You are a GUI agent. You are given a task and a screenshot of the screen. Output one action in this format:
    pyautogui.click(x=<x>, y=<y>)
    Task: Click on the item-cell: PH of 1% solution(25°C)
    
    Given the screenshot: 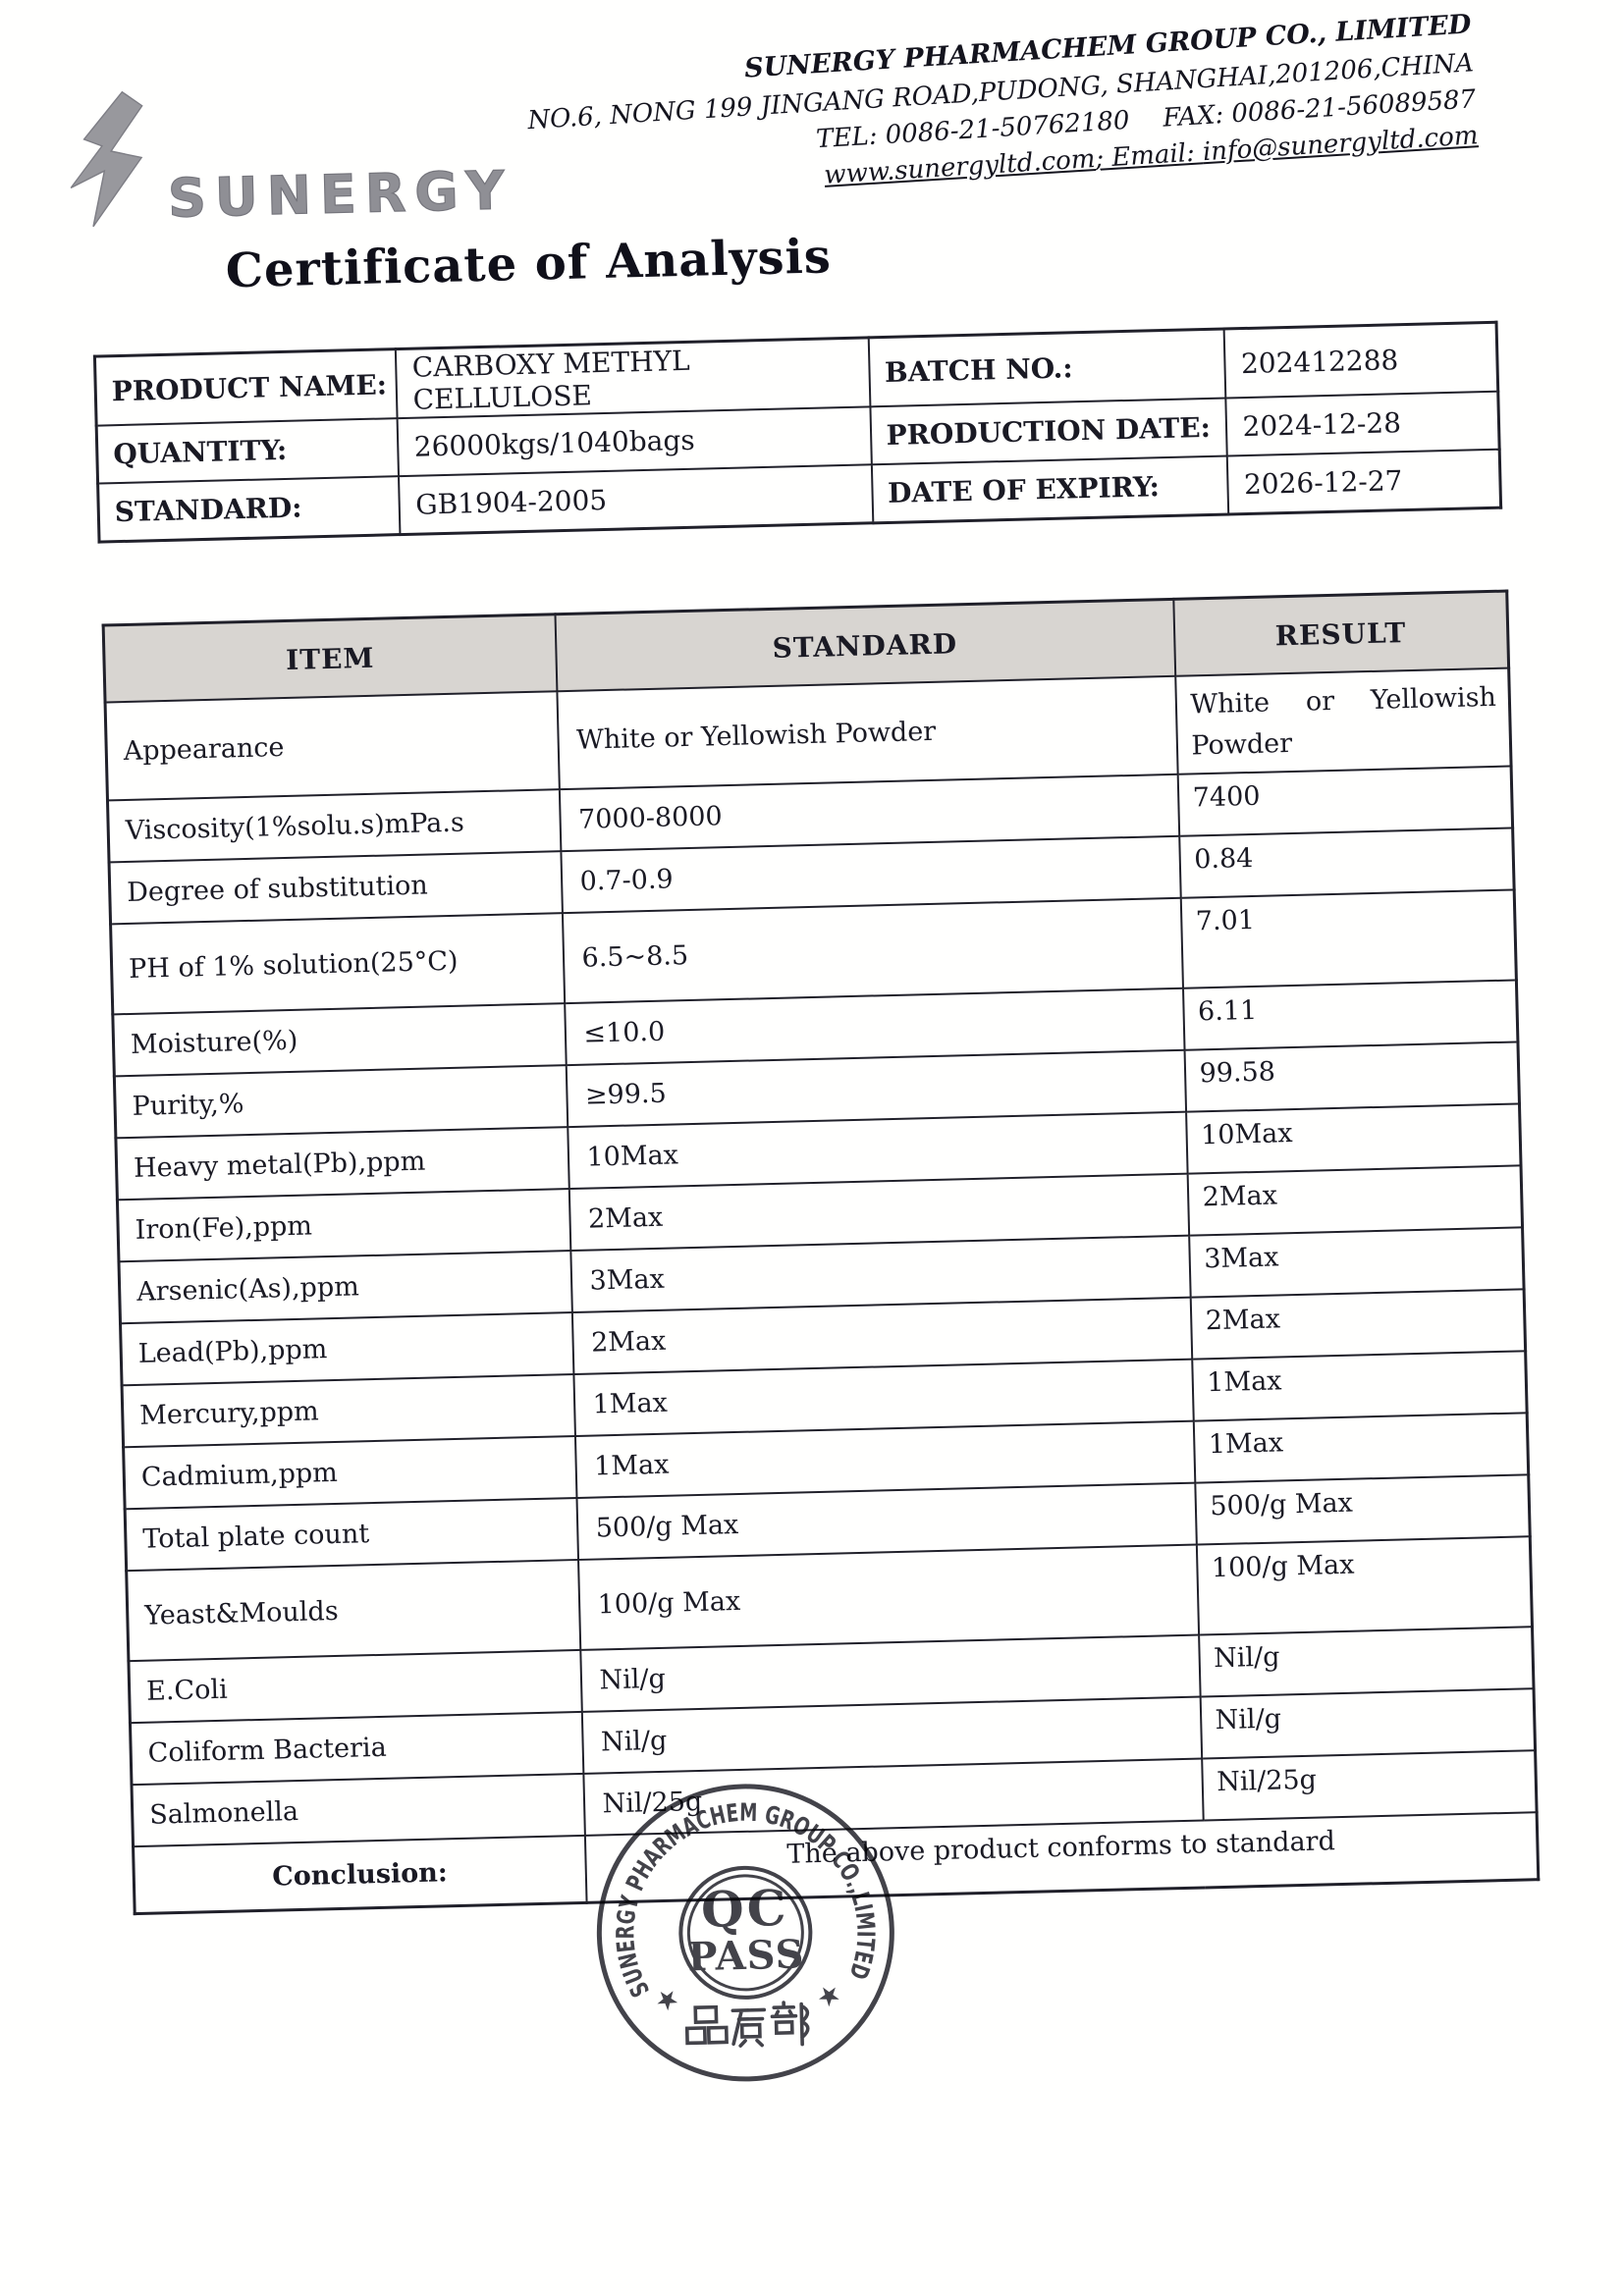 What is the action you would take?
    pyautogui.click(x=337, y=964)
    